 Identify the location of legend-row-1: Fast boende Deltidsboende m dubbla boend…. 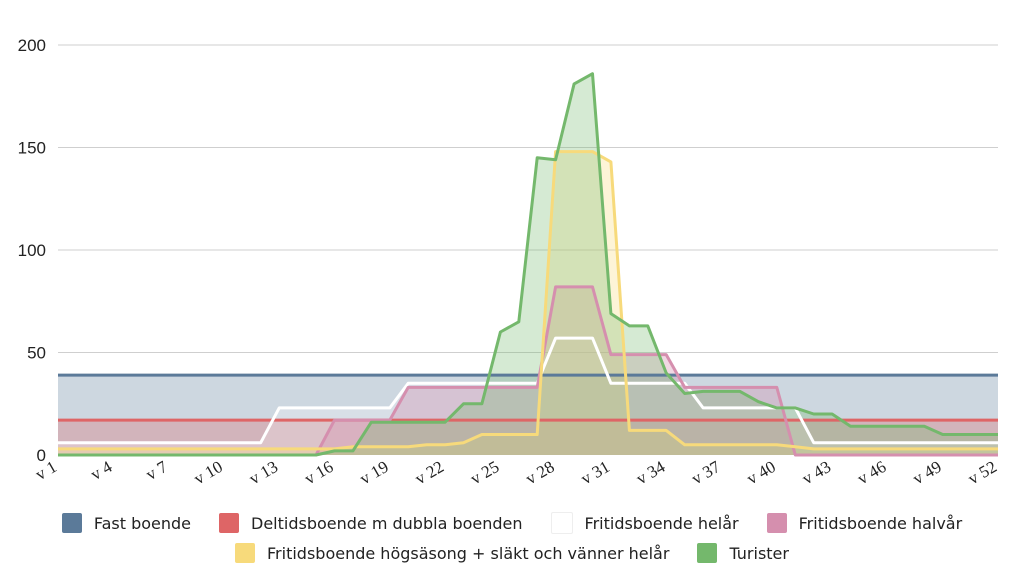
(512, 523).